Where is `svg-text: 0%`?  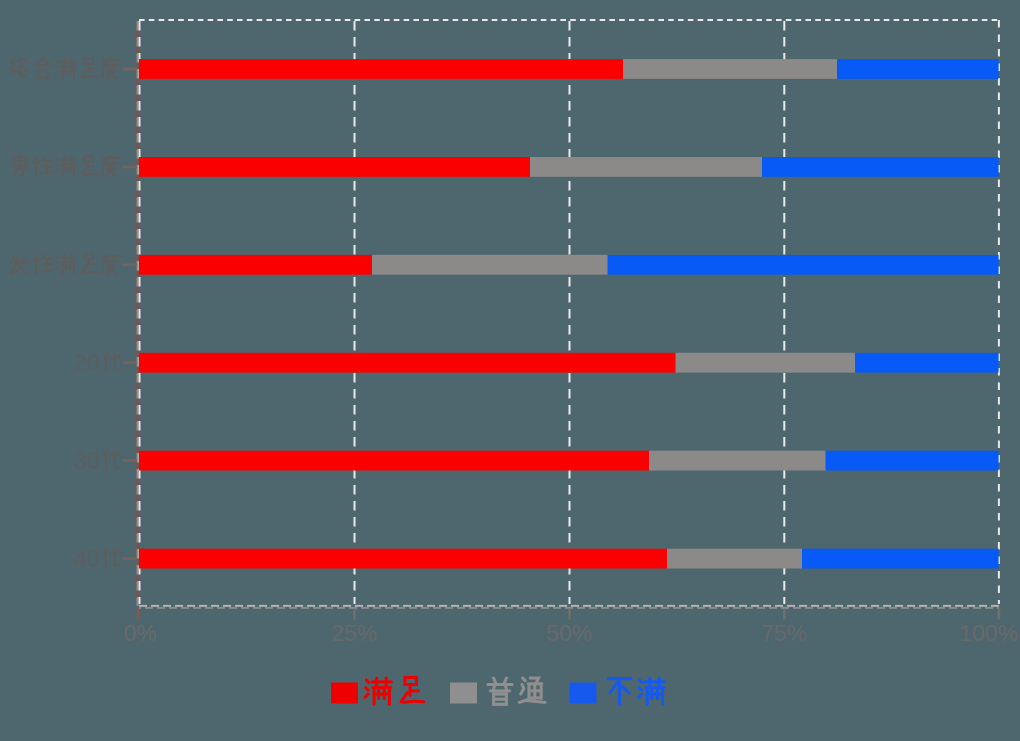
svg-text: 0% is located at coordinates (140, 633).